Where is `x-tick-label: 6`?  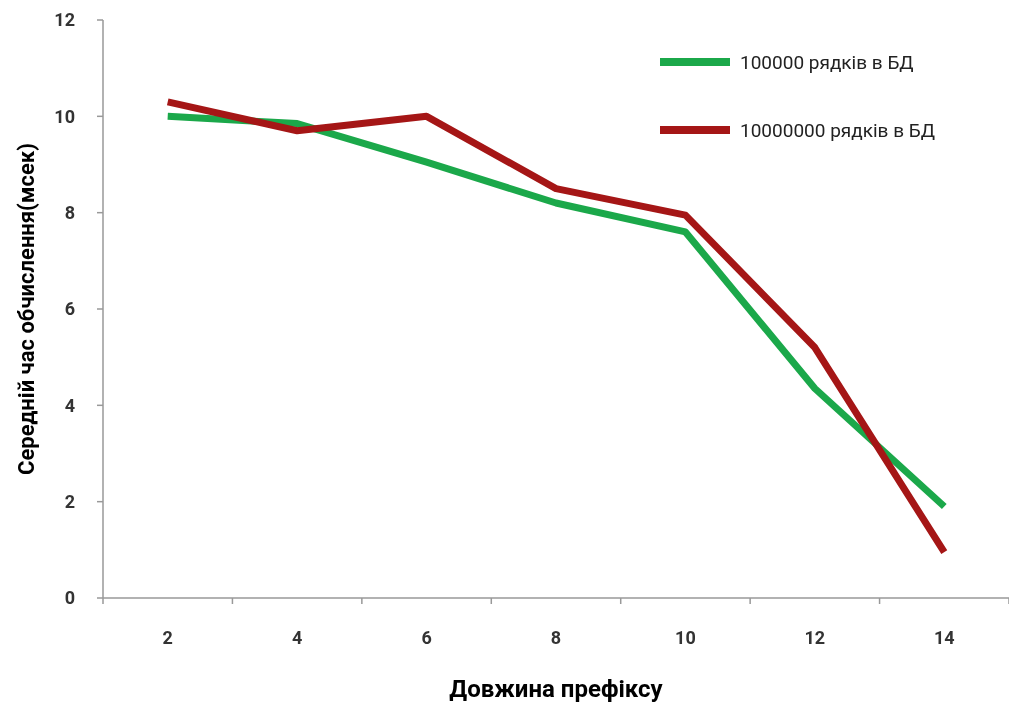
x-tick-label: 6 is located at coordinates (426, 637).